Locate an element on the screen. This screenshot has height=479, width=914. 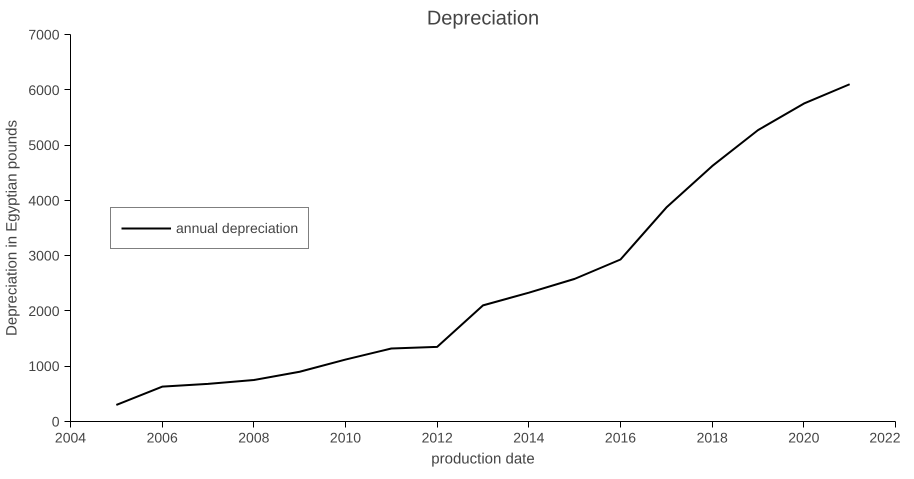
x-tick-label: 2012 is located at coordinates (437, 438).